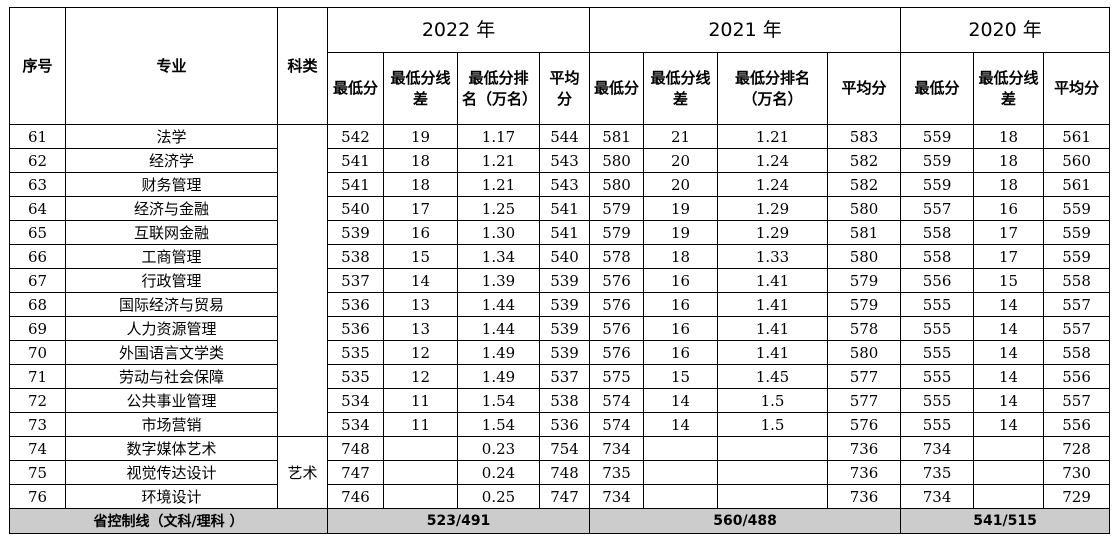  Describe the element at coordinates (37, 232) in the screenshot. I see `row-number: 65` at that location.